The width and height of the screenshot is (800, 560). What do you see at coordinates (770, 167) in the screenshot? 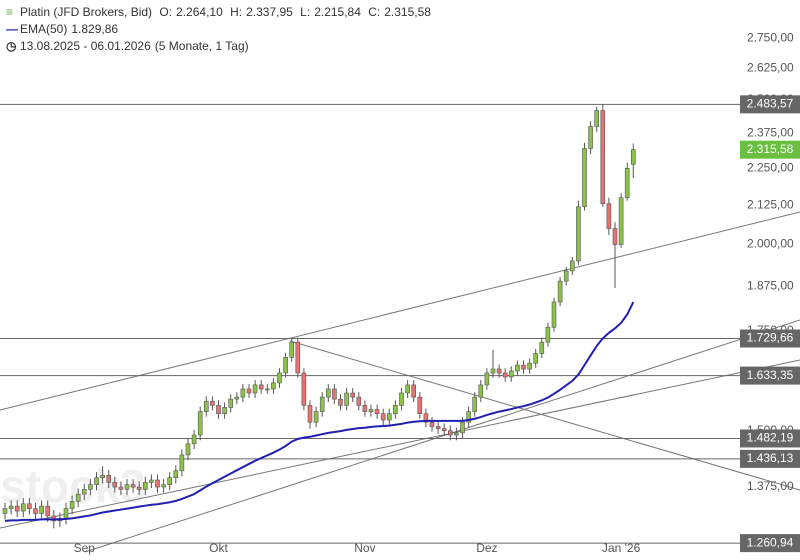
I see `y-tick-label: 2.250,00` at bounding box center [770, 167].